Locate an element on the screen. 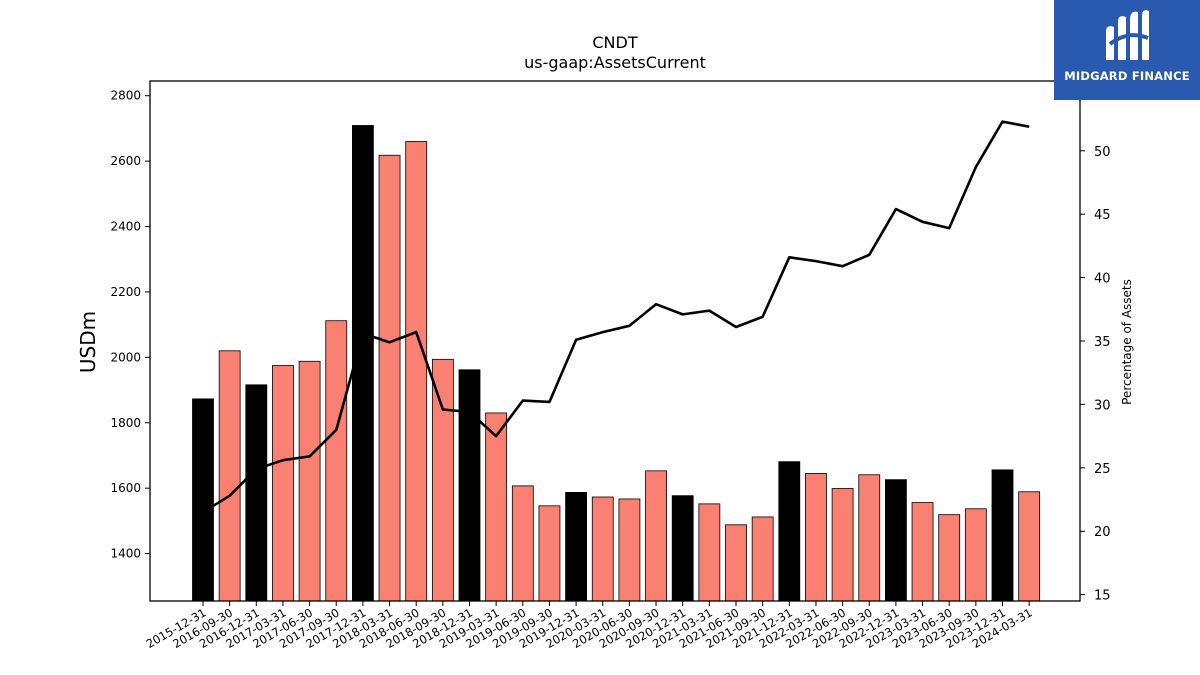 The width and height of the screenshot is (1200, 675). chart-title: CNDT is located at coordinates (614, 42).